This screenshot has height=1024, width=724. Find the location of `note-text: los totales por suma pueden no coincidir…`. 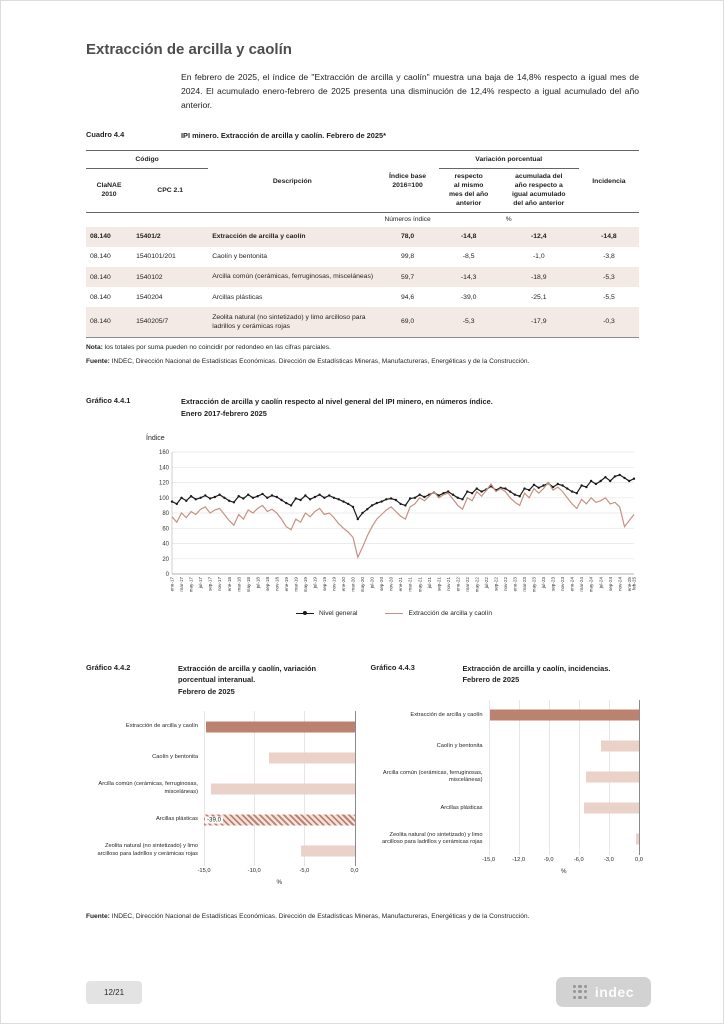

note-text: los totales por suma pueden no coincidir… is located at coordinates (216, 347).